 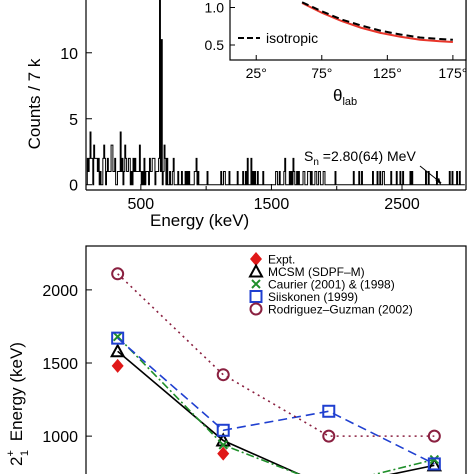 I want to click on inset-angular-panel: 25° 75° 125° 175° 0.5 1.0 isotropic θlab, so click(x=336, y=54).